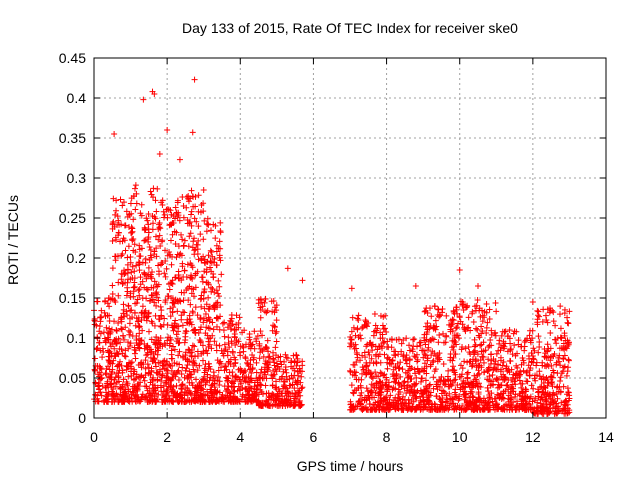 The image size is (640, 480). Describe the element at coordinates (72, 298) in the screenshot. I see `y-tick-label: 0.15` at that location.